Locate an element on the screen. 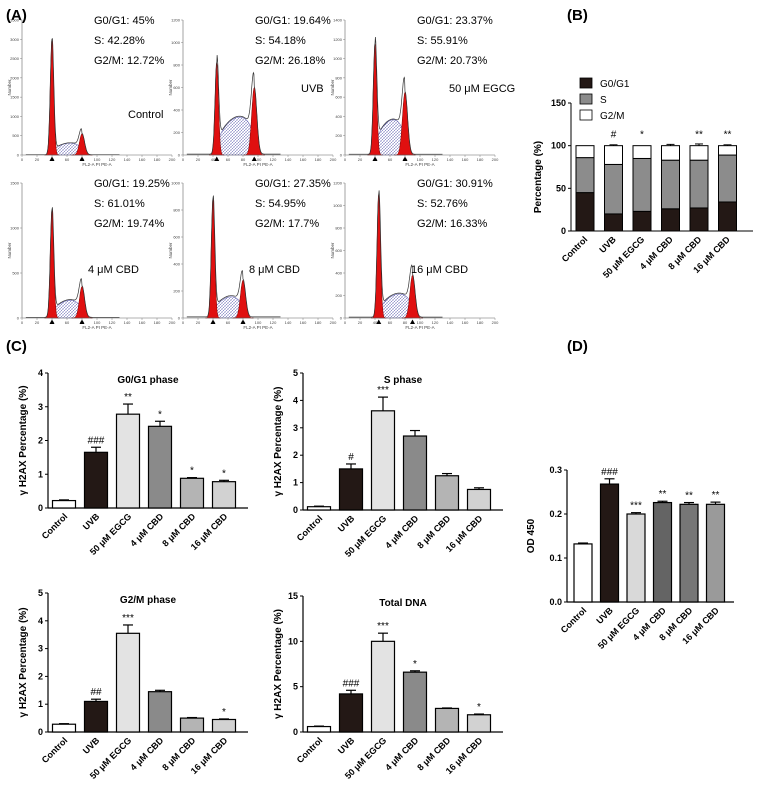  g0g1-percentage: G0/G1: 45% is located at coordinates (124, 21).